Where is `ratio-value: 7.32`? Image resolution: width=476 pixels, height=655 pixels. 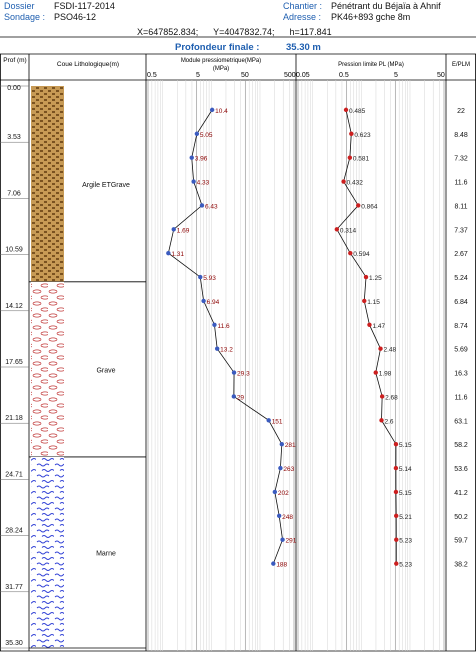 ratio-value: 7.32 is located at coordinates (461, 159).